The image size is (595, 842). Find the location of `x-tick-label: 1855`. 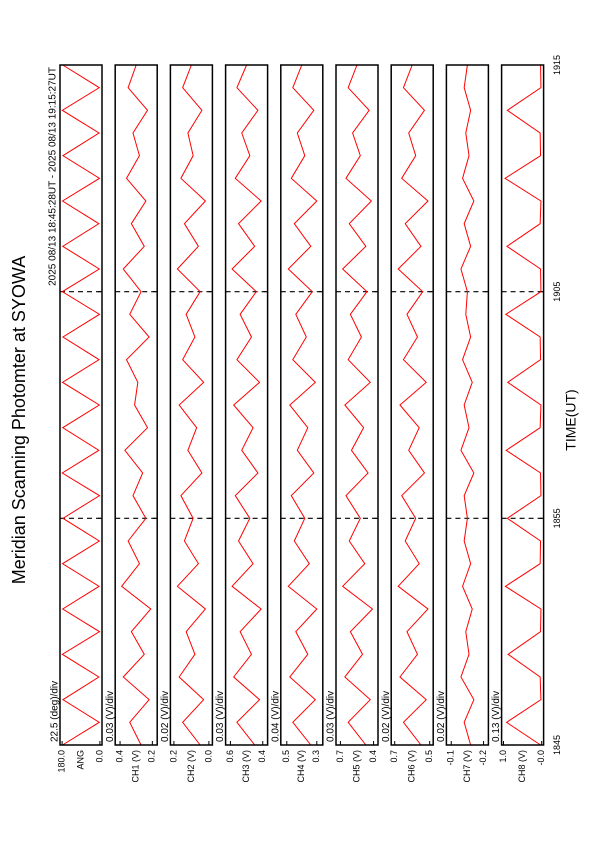

x-tick-label: 1855 is located at coordinates (557, 518).